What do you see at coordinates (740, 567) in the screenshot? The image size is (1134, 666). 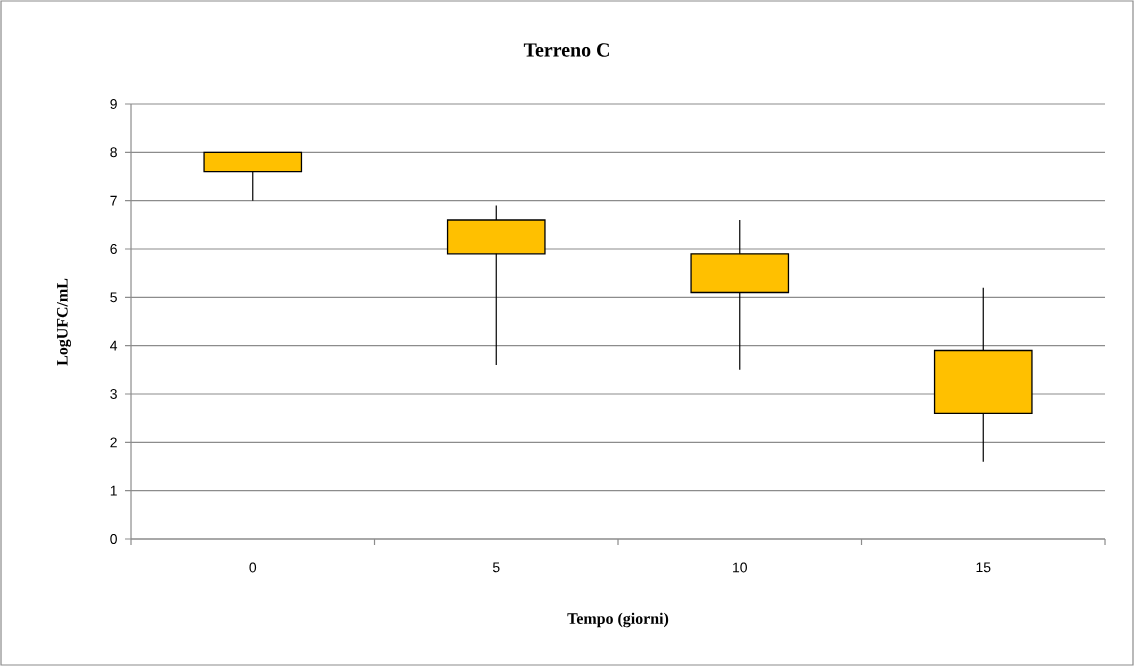 I see `x-tick-label: 10` at bounding box center [740, 567].